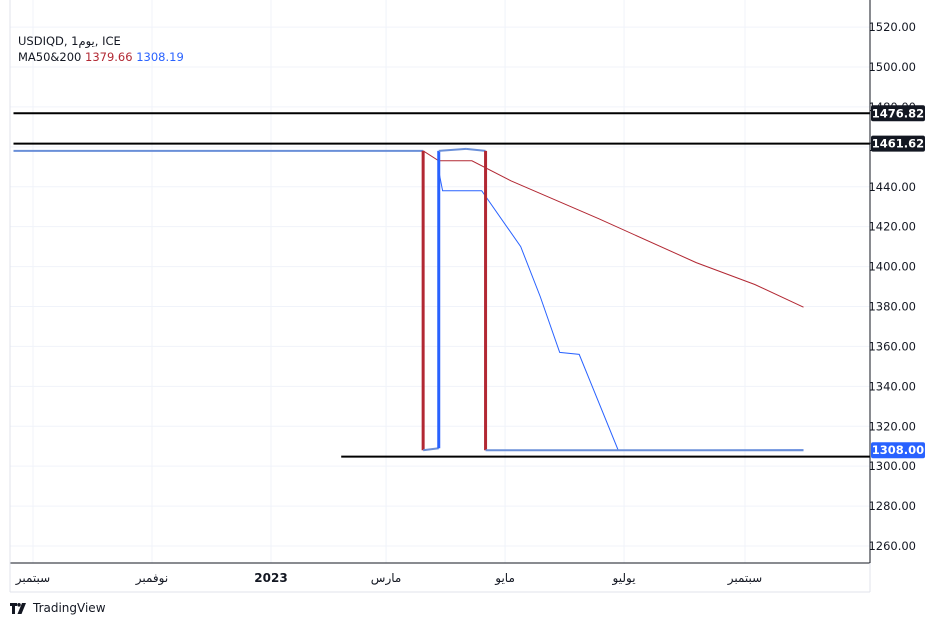 This screenshot has height=627, width=939. What do you see at coordinates (892, 307) in the screenshot?
I see `y-tick-label: 1380.00` at bounding box center [892, 307].